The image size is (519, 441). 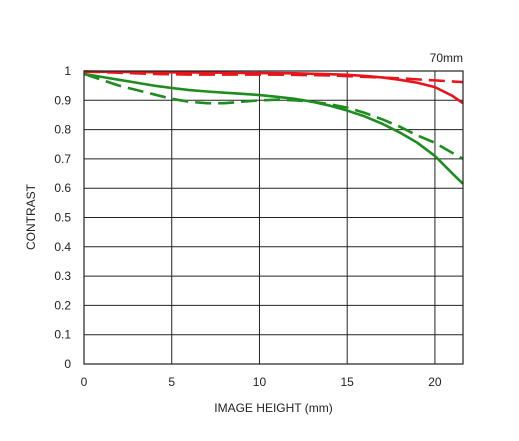 What do you see at coordinates (84, 382) in the screenshot?
I see `x-tick-label: 0` at bounding box center [84, 382].